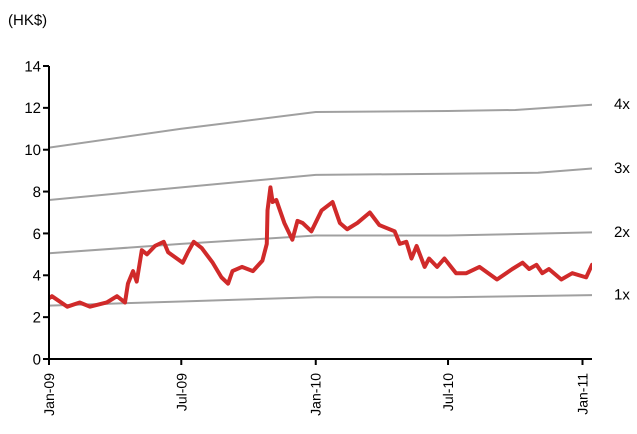 This screenshot has width=637, height=434. Describe the element at coordinates (622, 105) in the screenshot. I see `series-label: 4x` at that location.